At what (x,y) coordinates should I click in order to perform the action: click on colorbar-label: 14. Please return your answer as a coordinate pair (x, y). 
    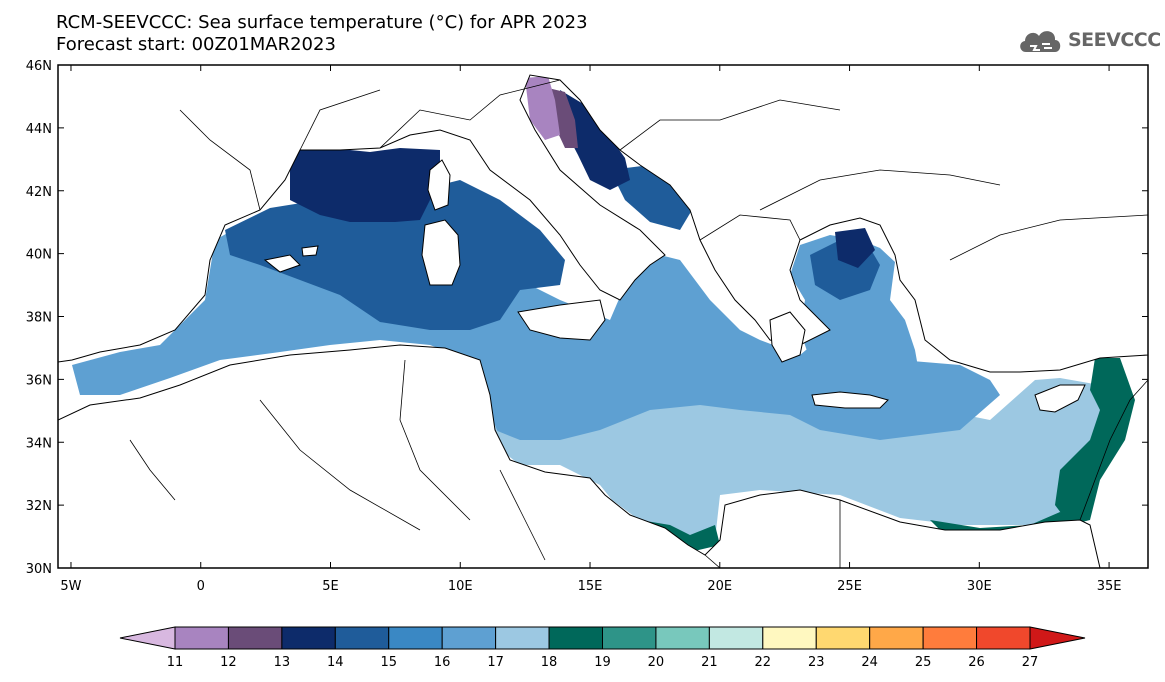
    Looking at the image, I should click on (335, 662).